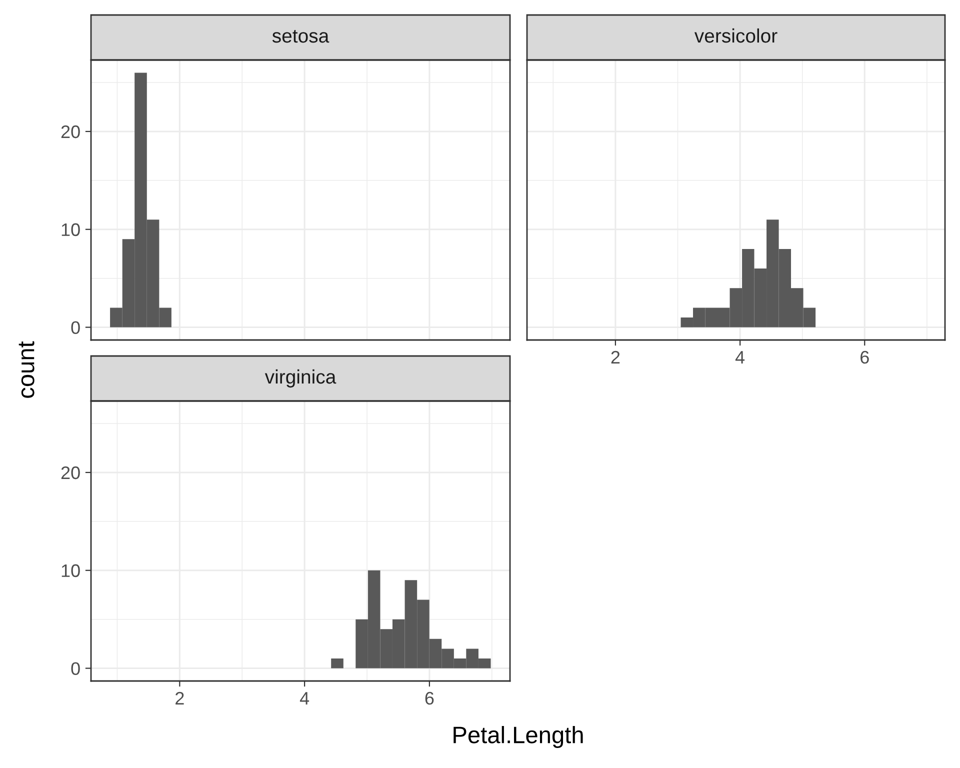 This screenshot has width=960, height=768. I want to click on y-axis-title: count, so click(26, 369).